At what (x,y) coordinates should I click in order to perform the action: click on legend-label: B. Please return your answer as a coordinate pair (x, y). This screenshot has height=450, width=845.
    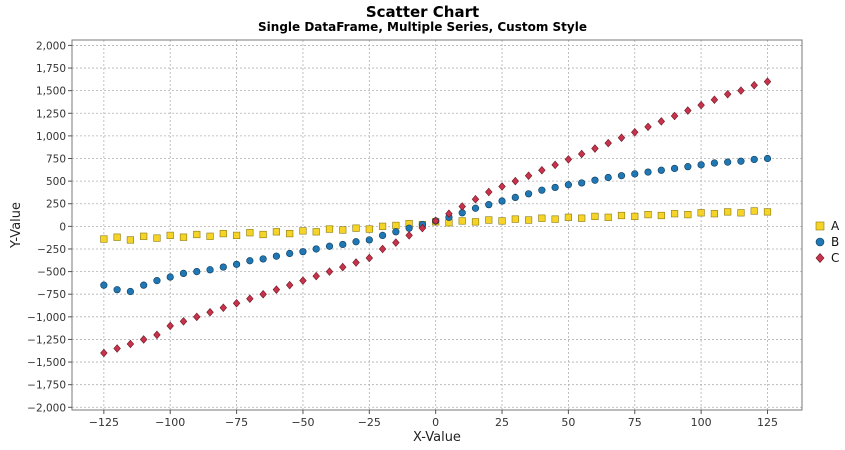
    Looking at the image, I should click on (835, 242).